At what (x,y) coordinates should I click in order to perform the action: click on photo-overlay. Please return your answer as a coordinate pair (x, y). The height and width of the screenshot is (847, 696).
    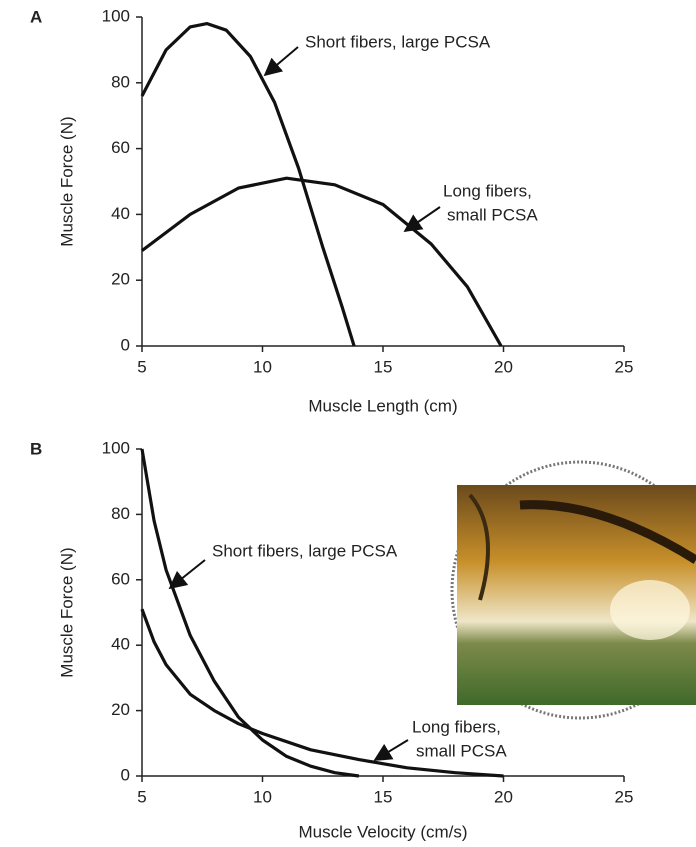
    Looking at the image, I should click on (573, 590).